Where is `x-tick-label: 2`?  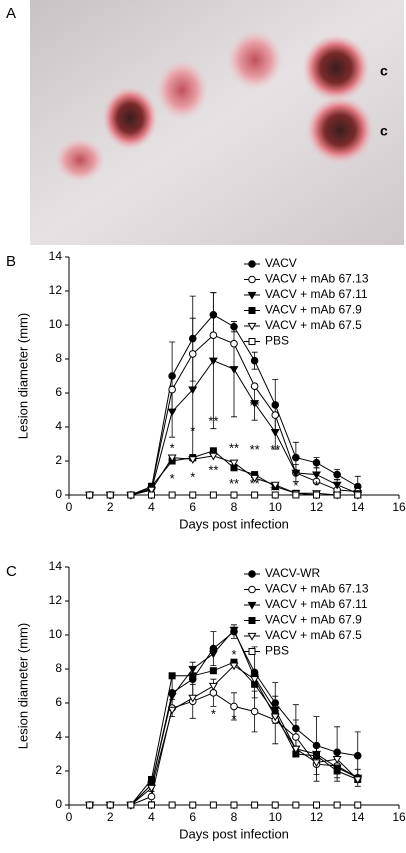 x-tick-label: 2 is located at coordinates (110, 817).